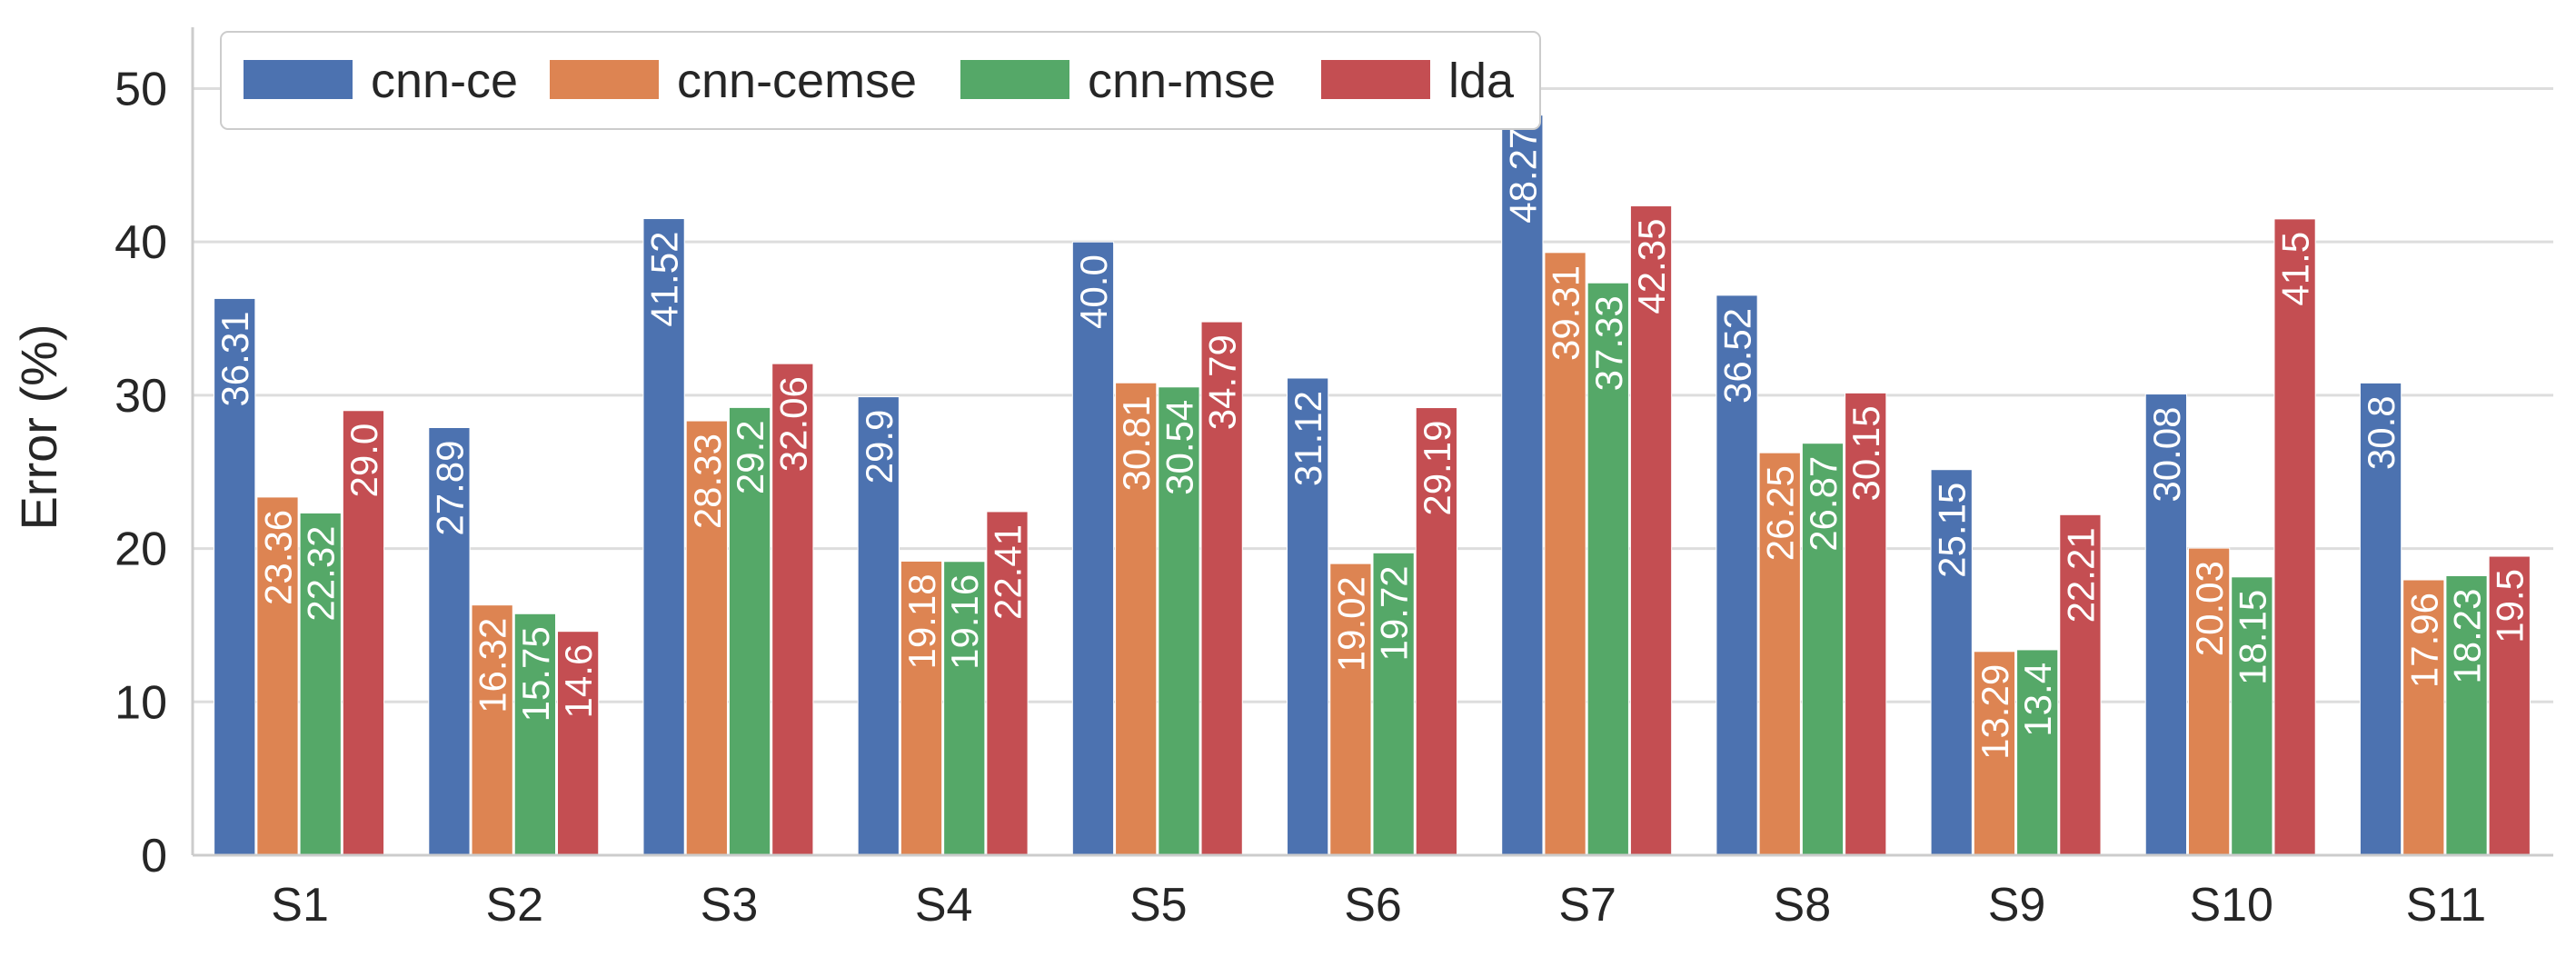 Image resolution: width=2576 pixels, height=957 pixels. I want to click on y-tick-label: 50, so click(140, 89).